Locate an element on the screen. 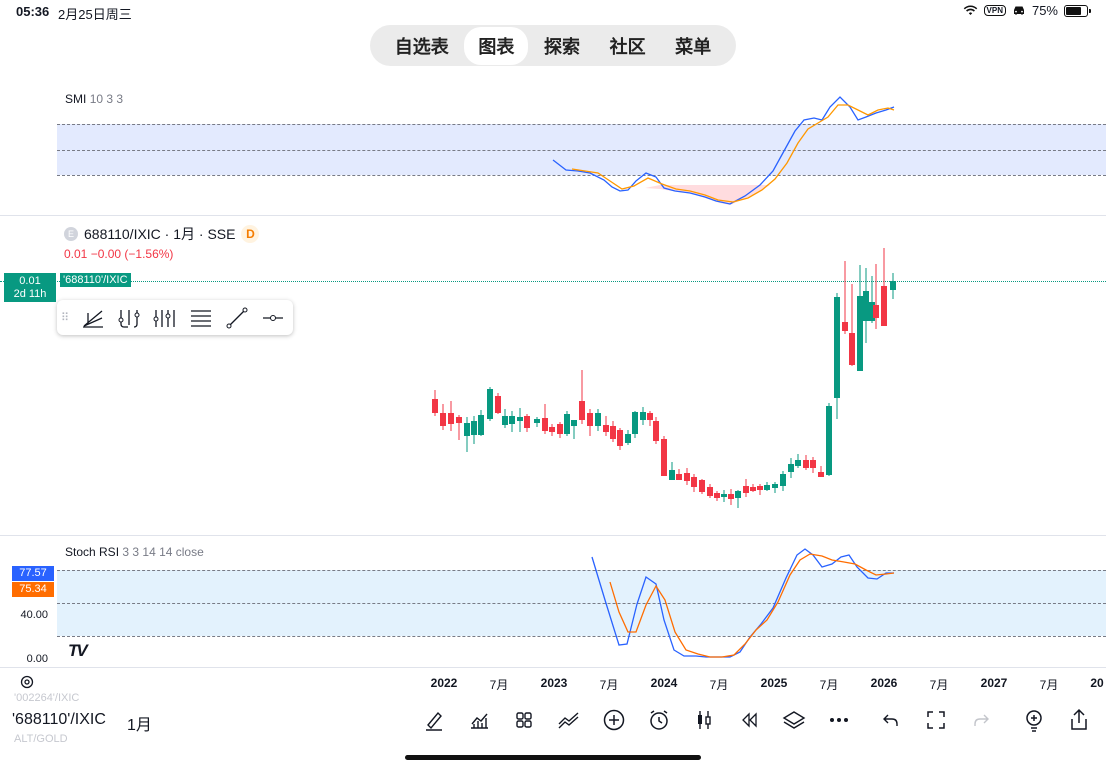  parallel-lines-tool-icon is located at coordinates (201, 318).